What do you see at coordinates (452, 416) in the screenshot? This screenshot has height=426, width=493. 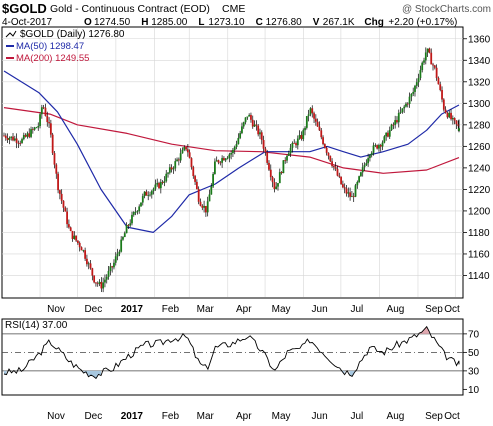 I see `rsi-month-label: Oct` at bounding box center [452, 416].